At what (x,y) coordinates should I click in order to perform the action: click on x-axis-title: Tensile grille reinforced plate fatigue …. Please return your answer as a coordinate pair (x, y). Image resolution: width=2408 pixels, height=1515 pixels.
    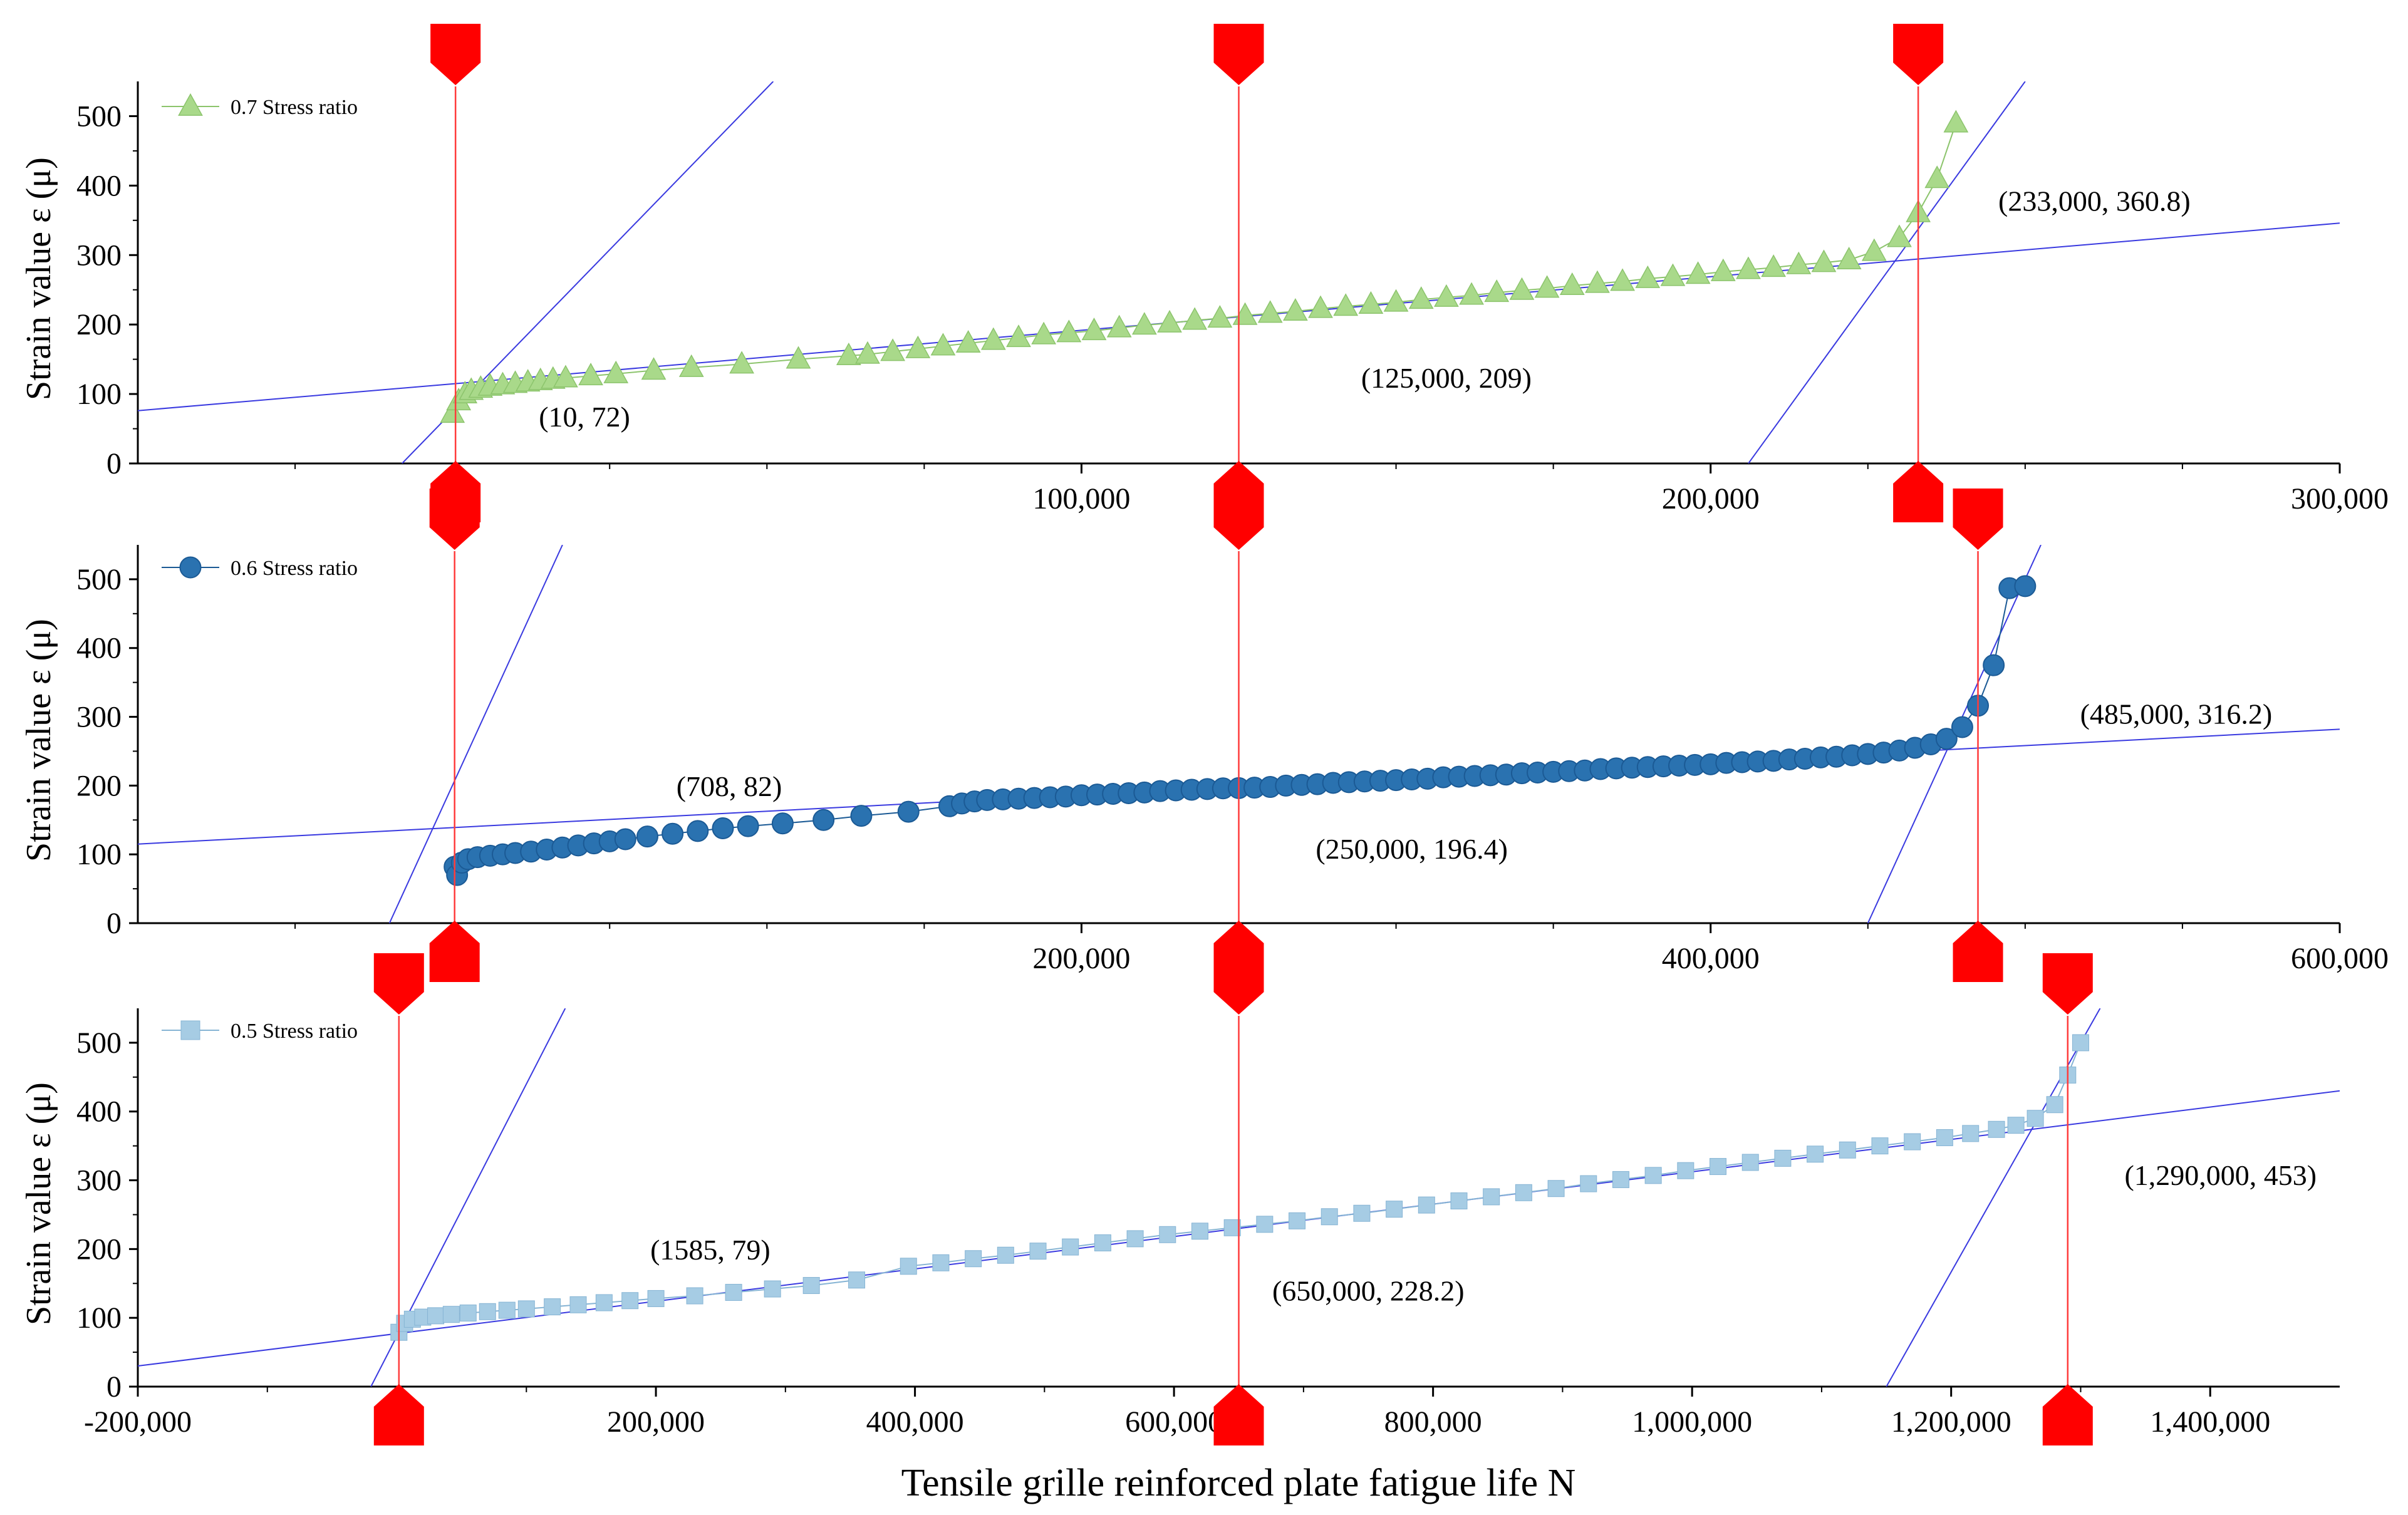
    Looking at the image, I should click on (1239, 1483).